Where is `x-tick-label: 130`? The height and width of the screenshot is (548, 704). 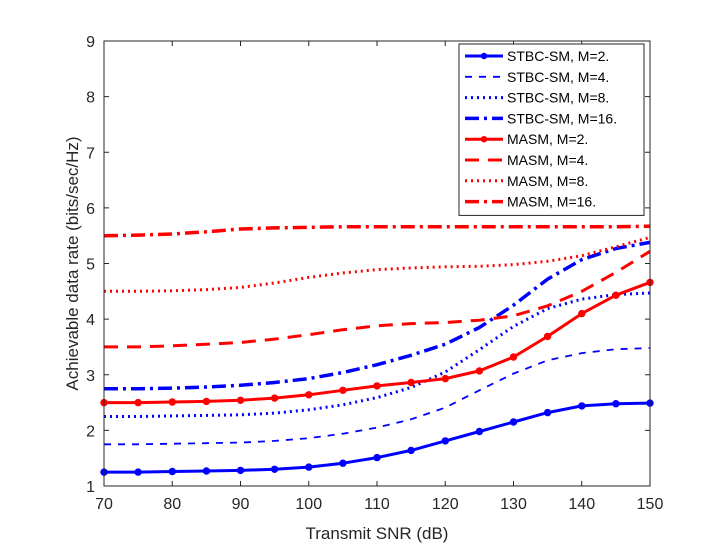 x-tick-label: 130 is located at coordinates (513, 504).